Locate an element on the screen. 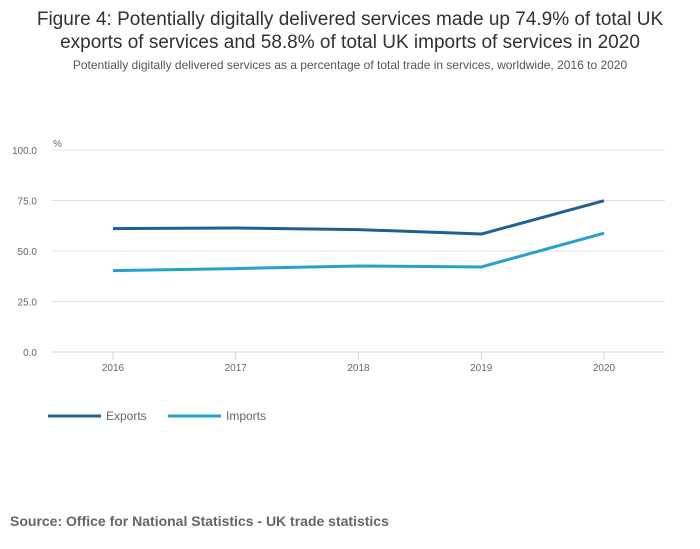  y-tick-label: 50.0 is located at coordinates (28, 252).